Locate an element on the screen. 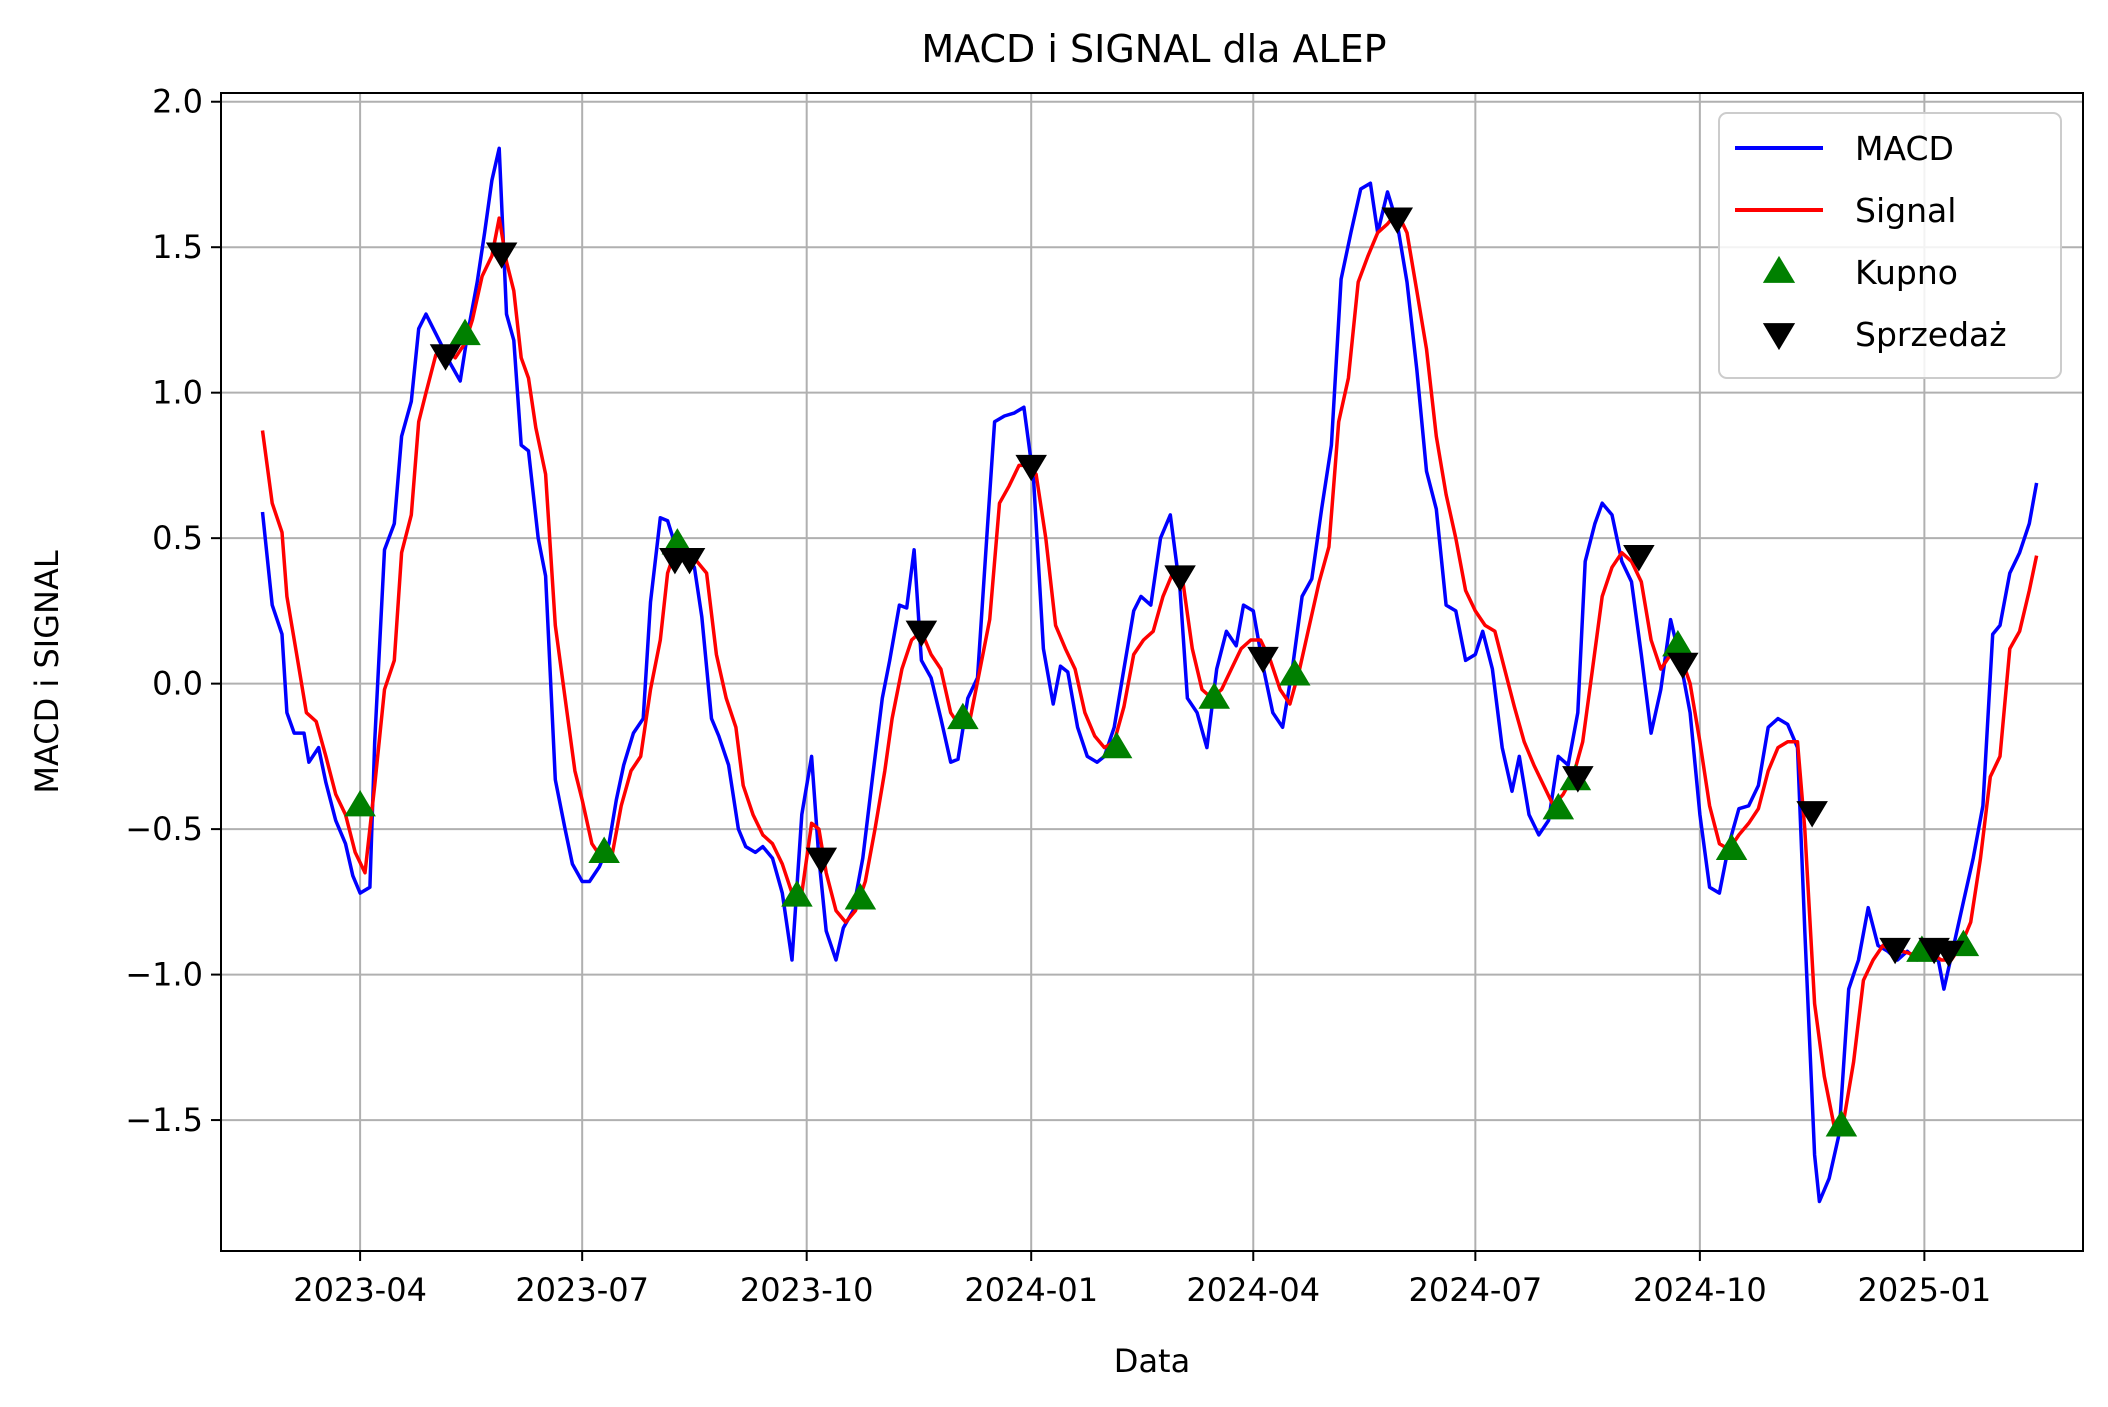 Image resolution: width=2108 pixels, height=1407 pixels. x-tick-label: 2023-07 is located at coordinates (582, 1290).